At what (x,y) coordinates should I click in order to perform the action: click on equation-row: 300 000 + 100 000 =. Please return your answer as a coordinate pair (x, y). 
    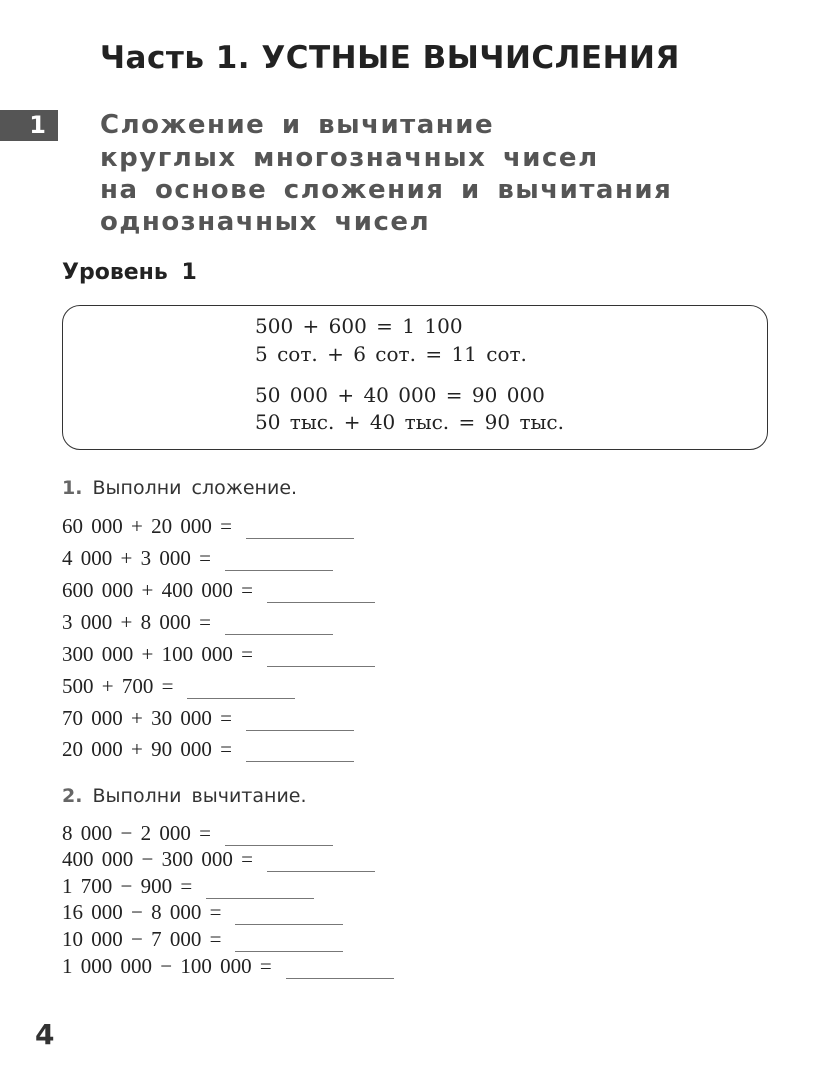
    Looking at the image, I should click on (218, 654).